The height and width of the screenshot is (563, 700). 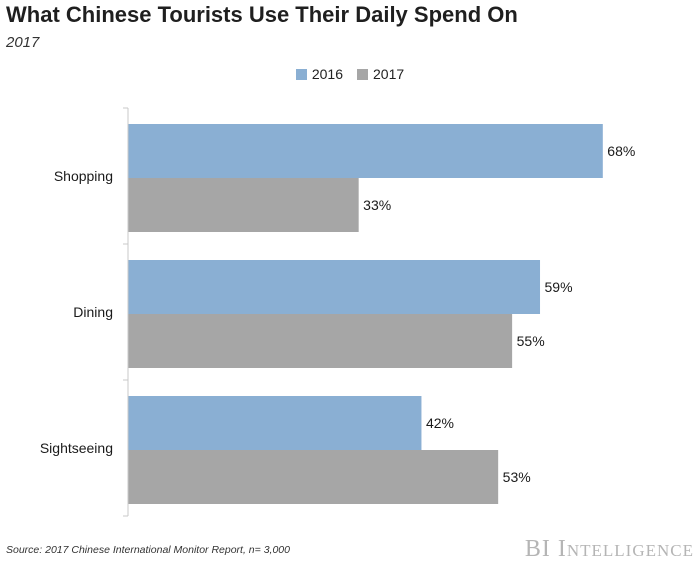 What do you see at coordinates (76, 448) in the screenshot?
I see `category-label: Sightseeing` at bounding box center [76, 448].